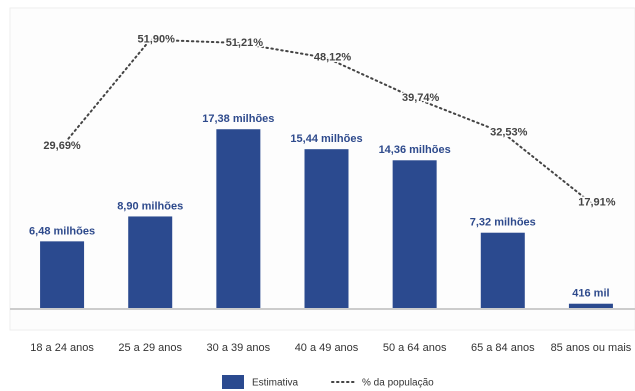 The height and width of the screenshot is (391, 635). Describe the element at coordinates (503, 348) in the screenshot. I see `x-tick-label: 65 a 84 anos` at that location.